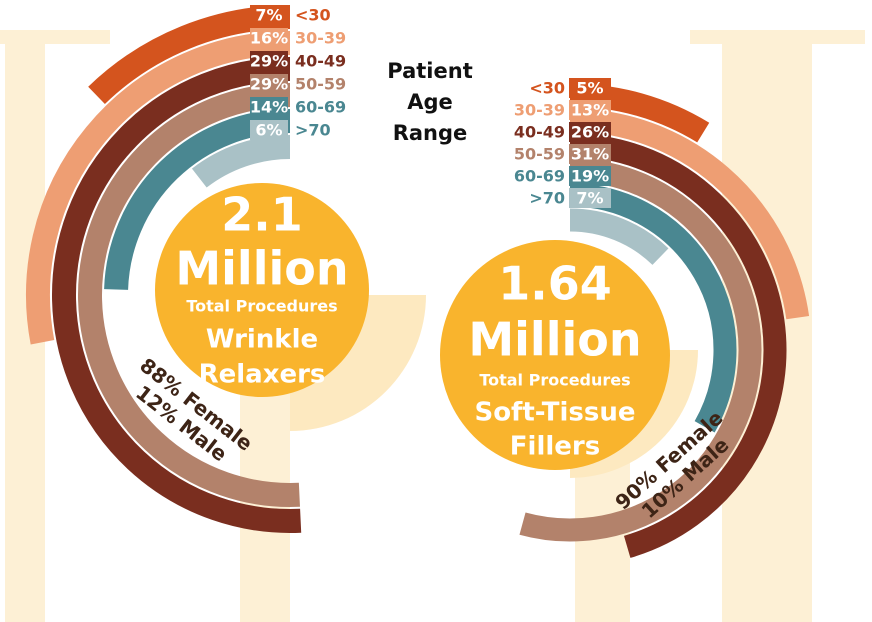 This screenshot has height=622, width=872. What do you see at coordinates (555, 447) in the screenshot?
I see `center-text: Fillers` at bounding box center [555, 447].